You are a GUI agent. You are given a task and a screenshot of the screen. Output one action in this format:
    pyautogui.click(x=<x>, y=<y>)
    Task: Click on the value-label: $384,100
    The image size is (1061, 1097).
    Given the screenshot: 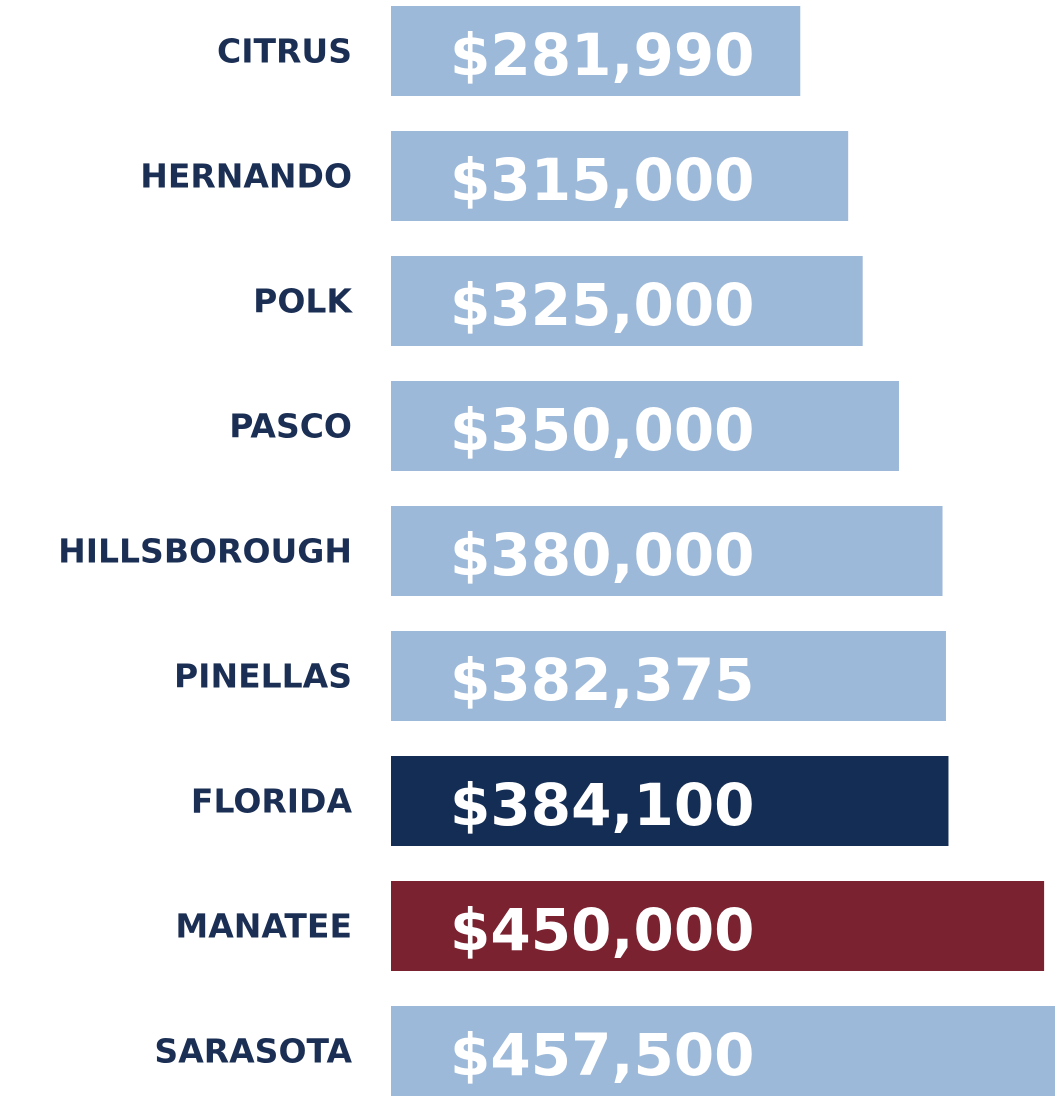 What is the action you would take?
    pyautogui.click(x=602, y=805)
    